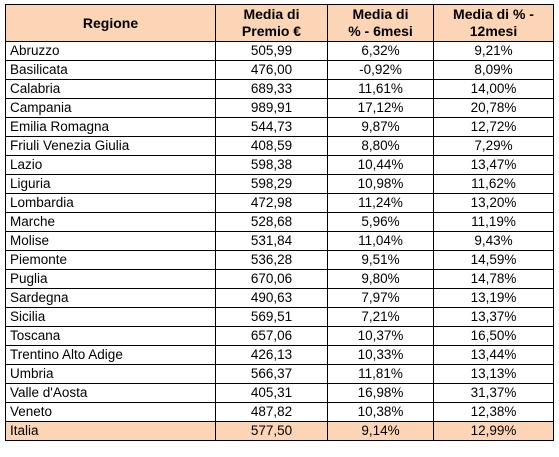 This screenshot has width=559, height=457. I want to click on cell-regione: Marche, so click(110, 222).